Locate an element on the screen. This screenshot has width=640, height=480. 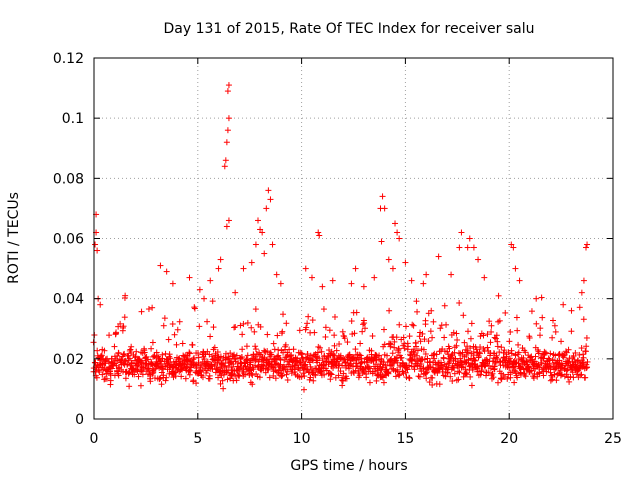
x-tick-label: 5 is located at coordinates (197, 439).